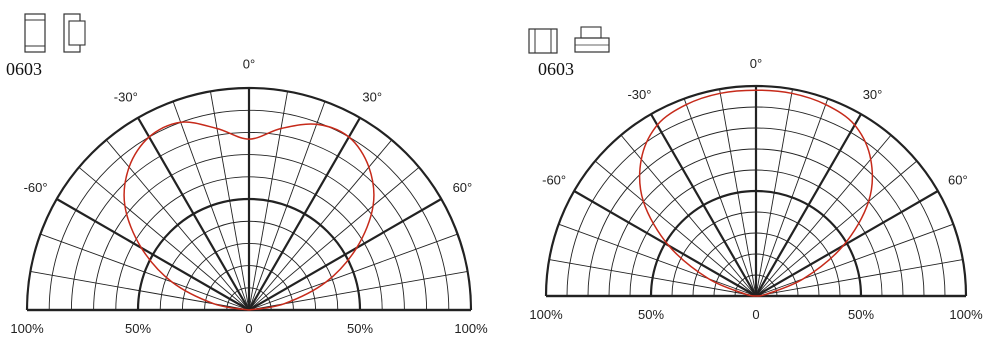 This screenshot has height=343, width=987. What do you see at coordinates (75, 35) in the screenshot?
I see `chip-led-side-view-icon` at bounding box center [75, 35].